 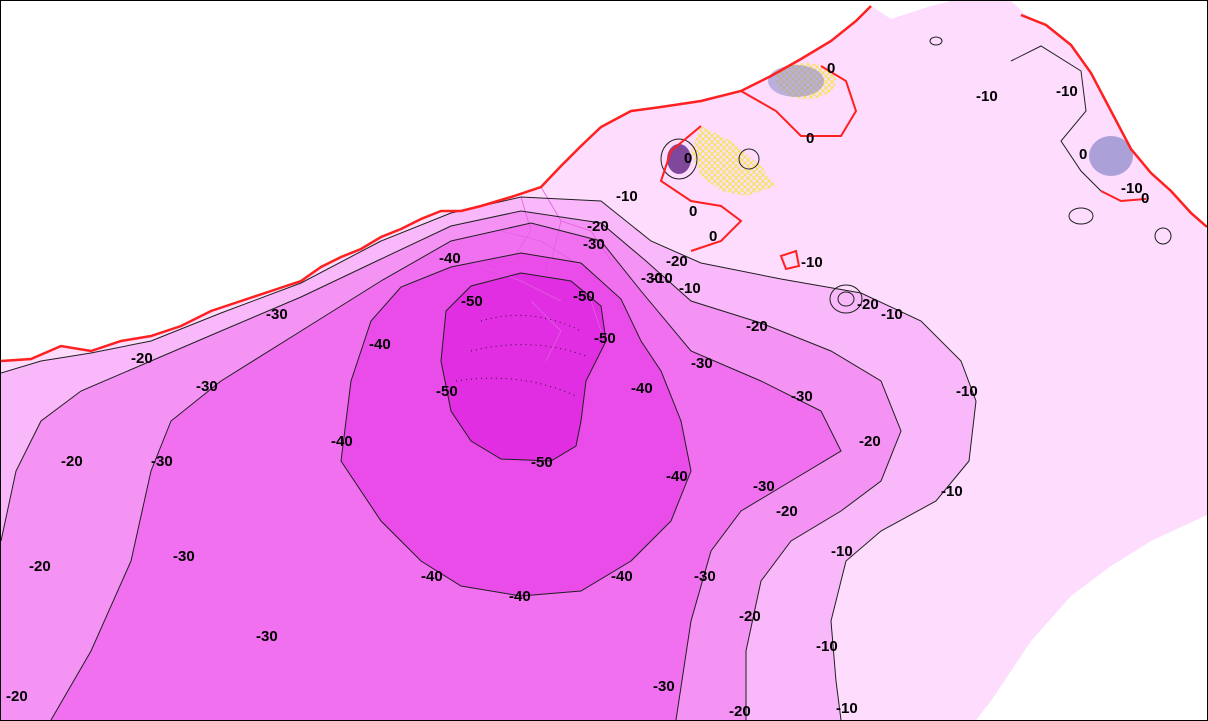 What do you see at coordinates (521, 355) in the screenshot?
I see `dotted-contours` at bounding box center [521, 355].